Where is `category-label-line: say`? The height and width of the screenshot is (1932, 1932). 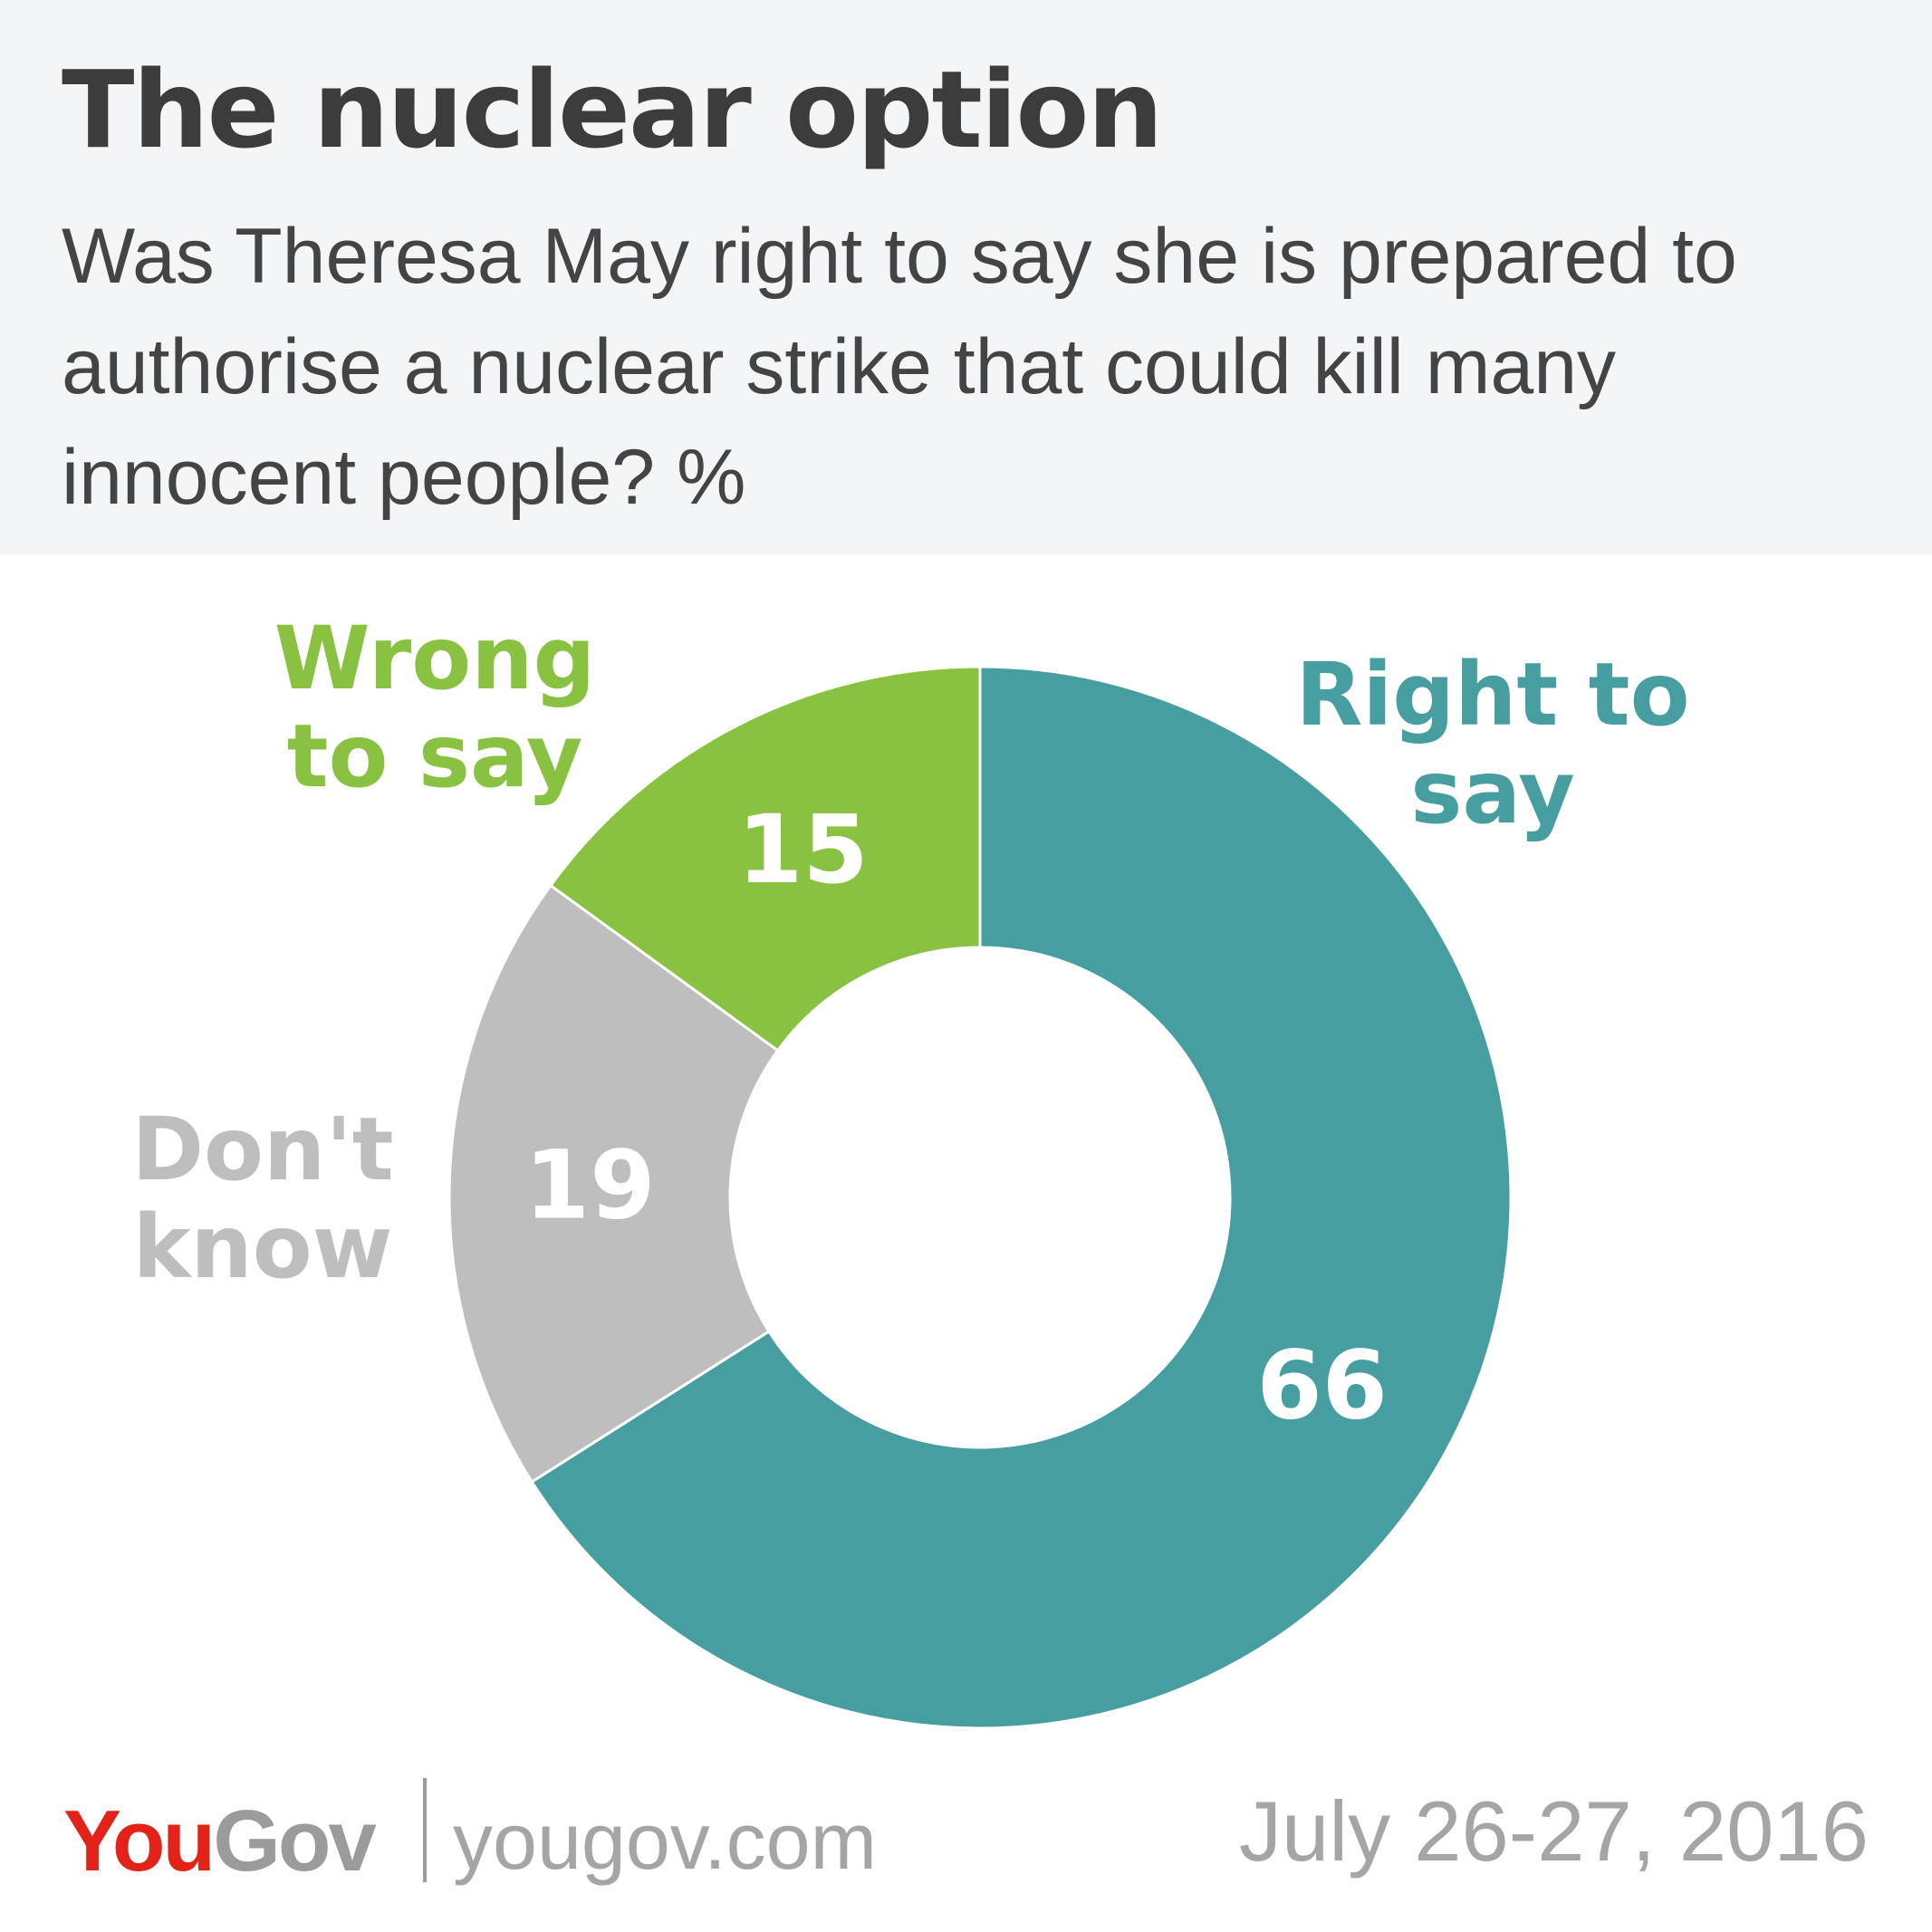
category-label-line: say is located at coordinates (1492, 792).